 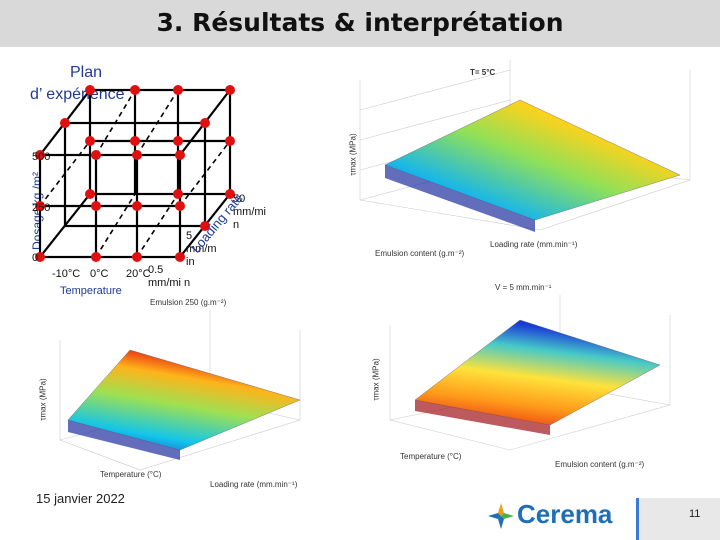 What do you see at coordinates (201, 249) in the screenshot?
I see `loading-tick-5: 5 mm/m in` at bounding box center [201, 249].